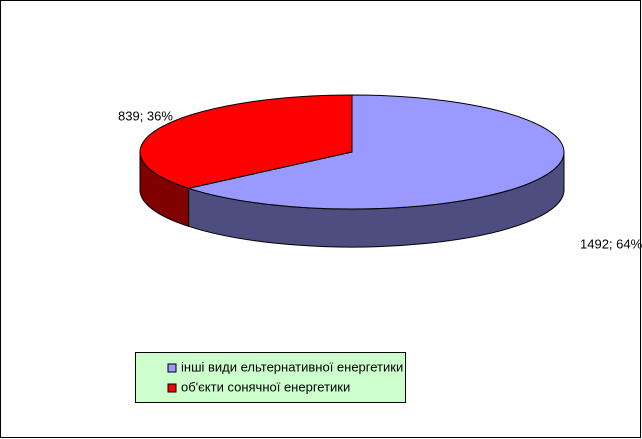 The width and height of the screenshot is (642, 439). Describe the element at coordinates (292, 366) in the screenshot. I see `legend-label: інші види ельтернативної енергетики` at that location.